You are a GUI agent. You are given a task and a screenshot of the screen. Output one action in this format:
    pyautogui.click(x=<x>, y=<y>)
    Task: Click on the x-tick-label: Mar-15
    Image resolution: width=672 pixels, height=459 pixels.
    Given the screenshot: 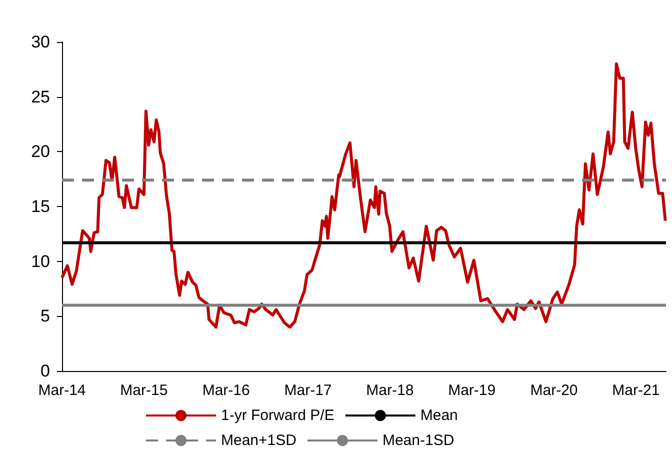 What is the action you would take?
    pyautogui.click(x=144, y=390)
    